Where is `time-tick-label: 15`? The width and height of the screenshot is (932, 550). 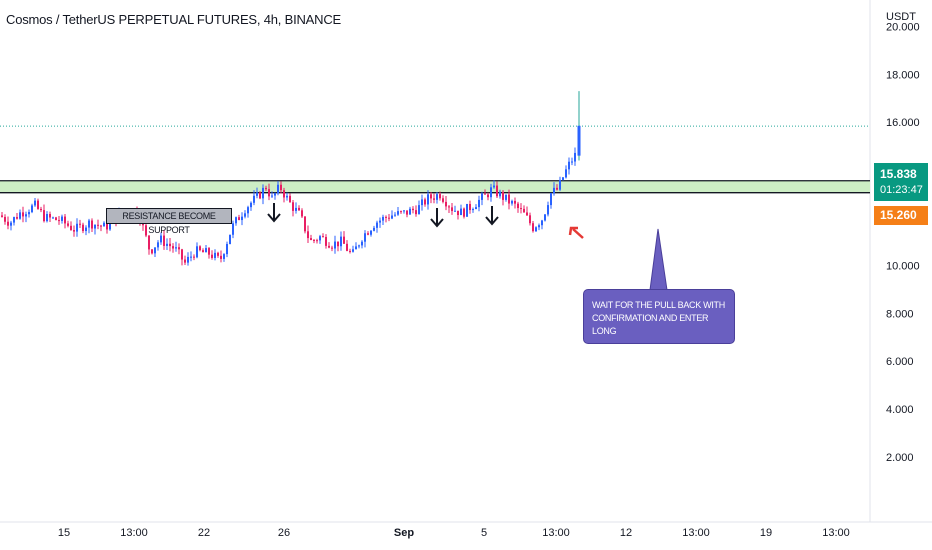
time-tick-label: 15 is located at coordinates (64, 533).